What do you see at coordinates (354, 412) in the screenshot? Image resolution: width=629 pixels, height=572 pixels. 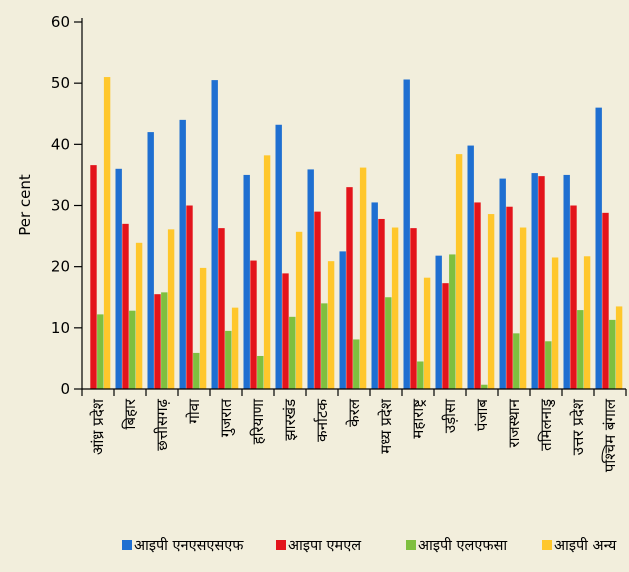 I see `x-tick-label: केरल` at bounding box center [354, 412].